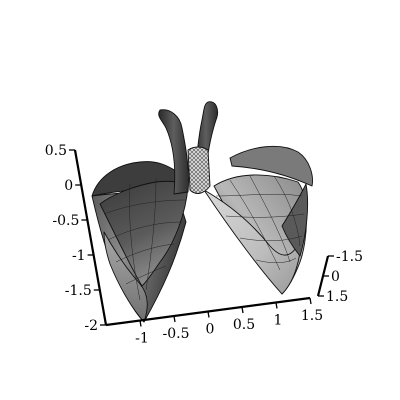  I want to click on left-lobe-band, so click(125, 277).